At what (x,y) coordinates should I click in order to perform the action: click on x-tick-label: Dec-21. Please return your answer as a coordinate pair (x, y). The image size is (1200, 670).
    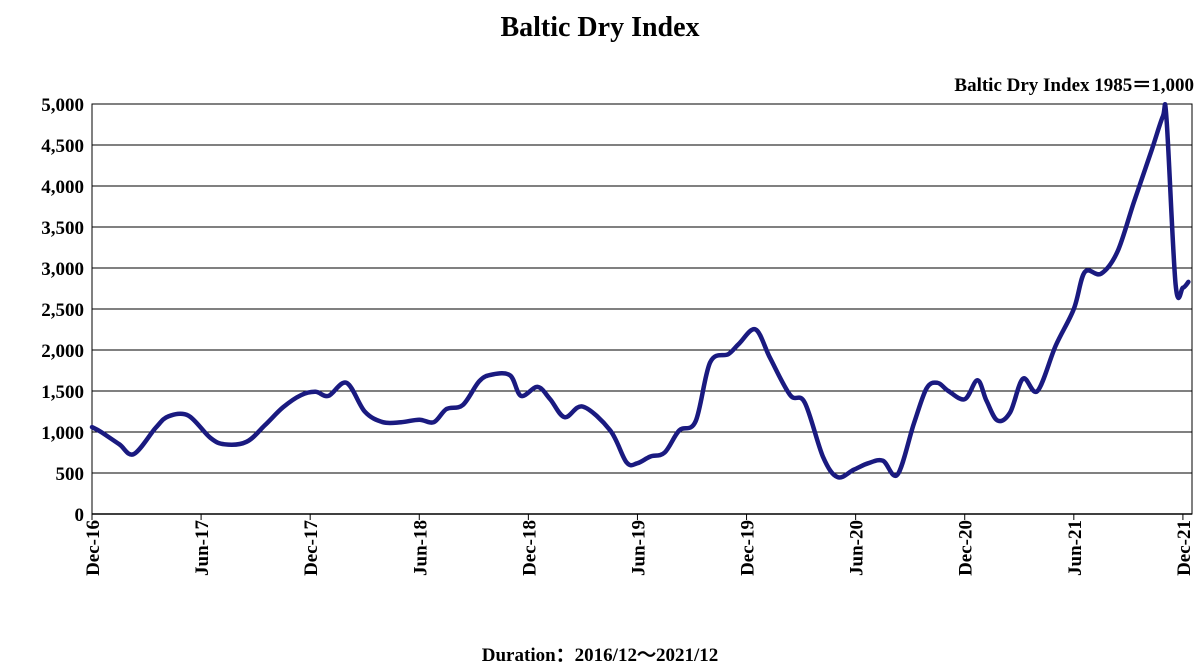
    Looking at the image, I should click on (1184, 548).